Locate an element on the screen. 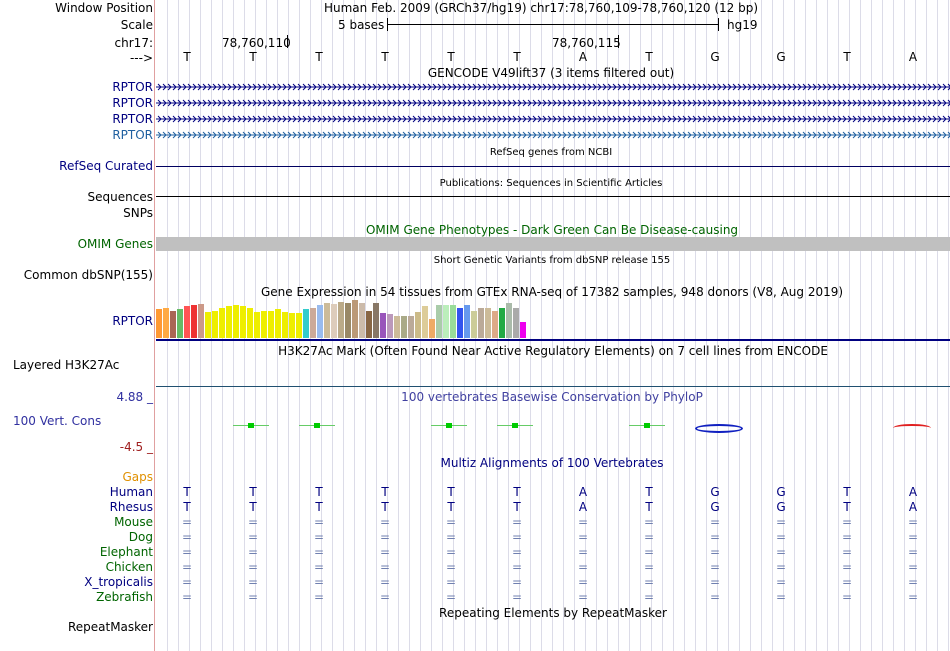 The image size is (950, 651). phylop-score-point is located at coordinates (515, 425).